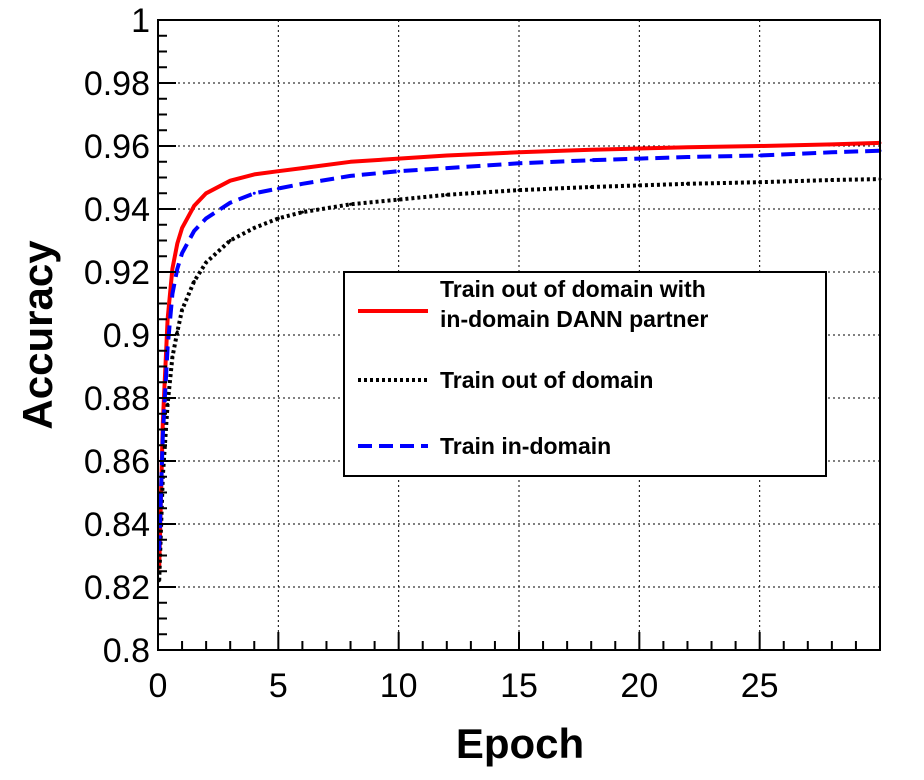 The image size is (924, 780). I want to click on x-tick-label: 5, so click(278, 686).